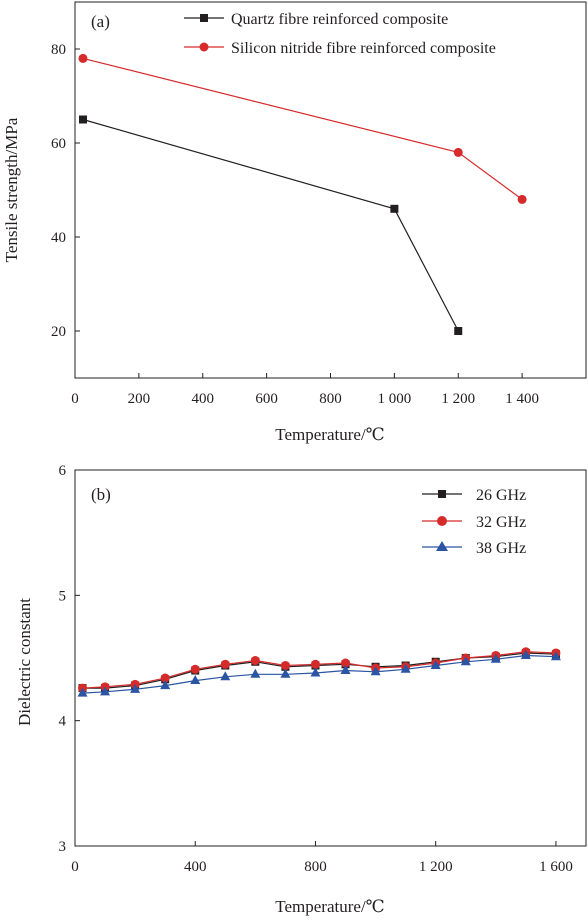 The image size is (588, 920). I want to click on panel-b-series, so click(319, 672).